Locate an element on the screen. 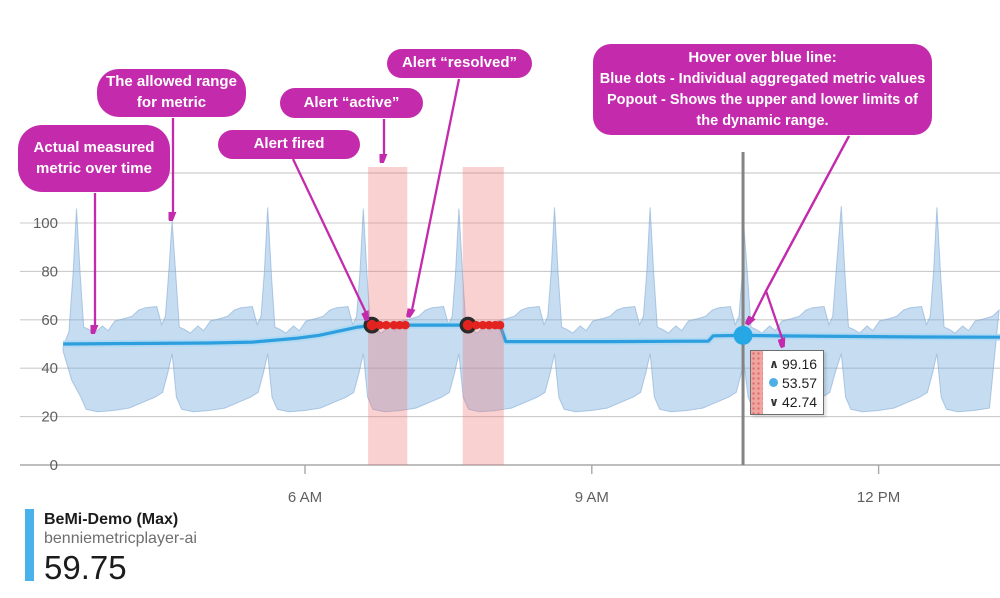 This screenshot has width=1000, height=598. legend-metric-name: BeMi-Demo (Max) is located at coordinates (111, 519).